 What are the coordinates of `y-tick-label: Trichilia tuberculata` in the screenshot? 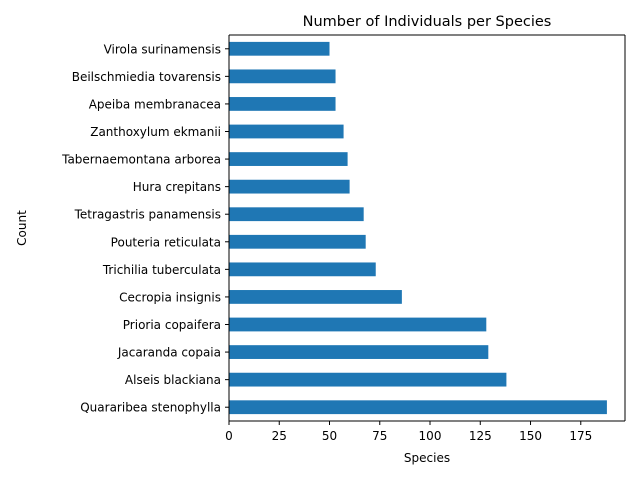 It's located at (161, 270).